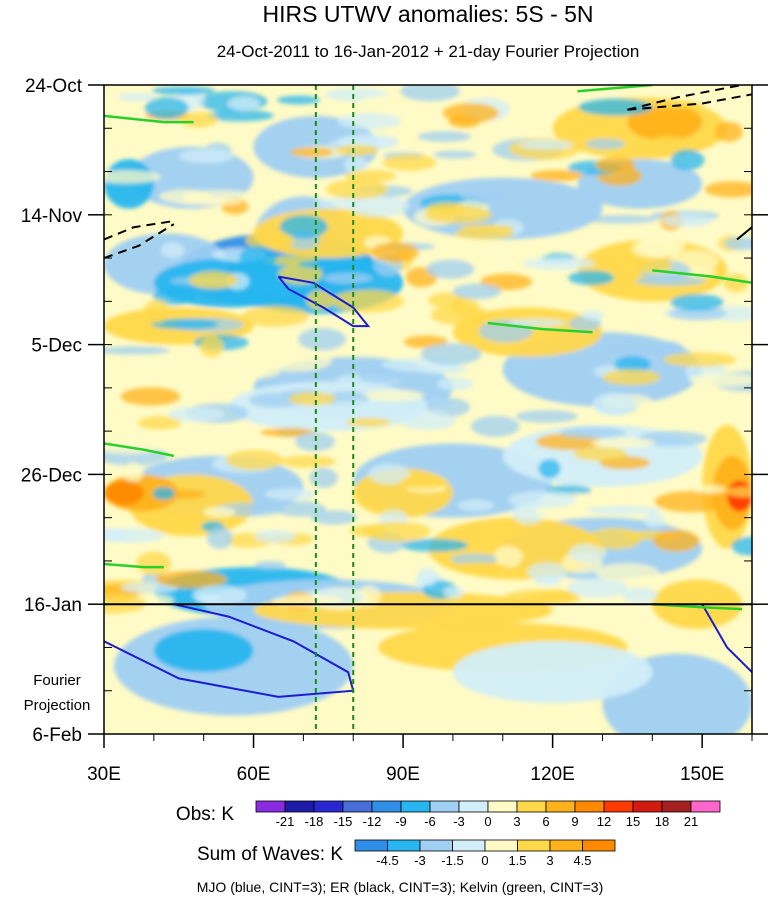 The height and width of the screenshot is (899, 771). I want to click on y-tick-label: 6-Feb, so click(57, 735).